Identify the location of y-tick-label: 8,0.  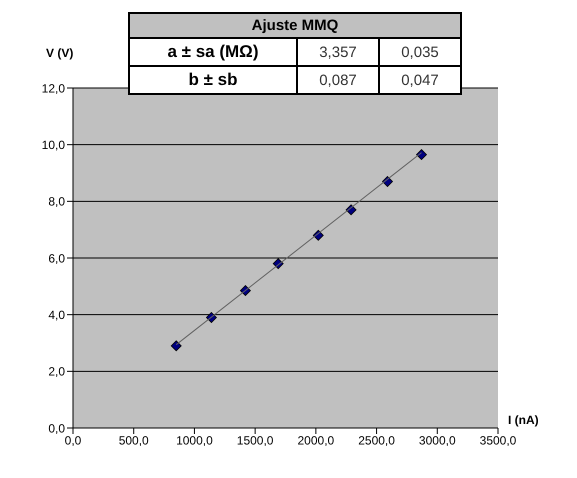
(57, 201).